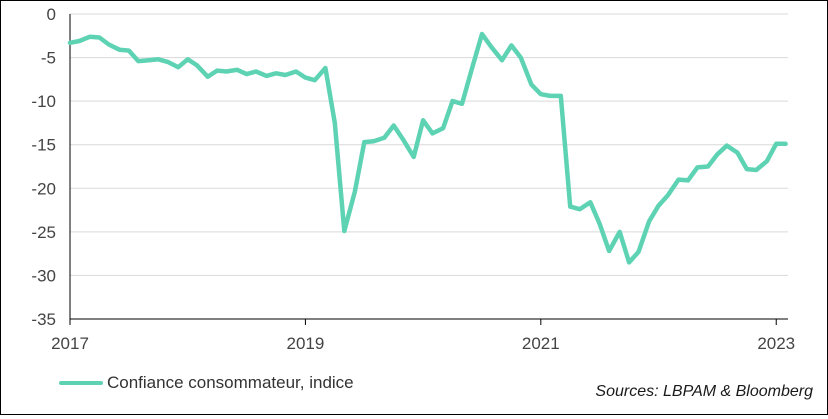 Image resolution: width=828 pixels, height=419 pixels. What do you see at coordinates (43, 232) in the screenshot?
I see `y-tick-label: -25` at bounding box center [43, 232].